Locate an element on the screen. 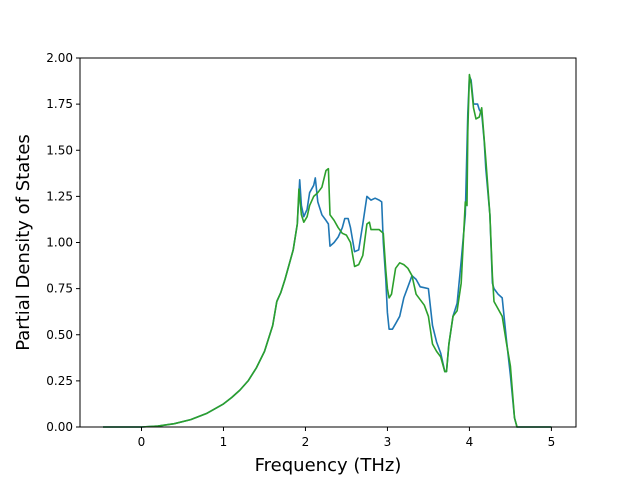 The height and width of the screenshot is (484, 640). y-tick-label: 1.00 is located at coordinates (59, 243).